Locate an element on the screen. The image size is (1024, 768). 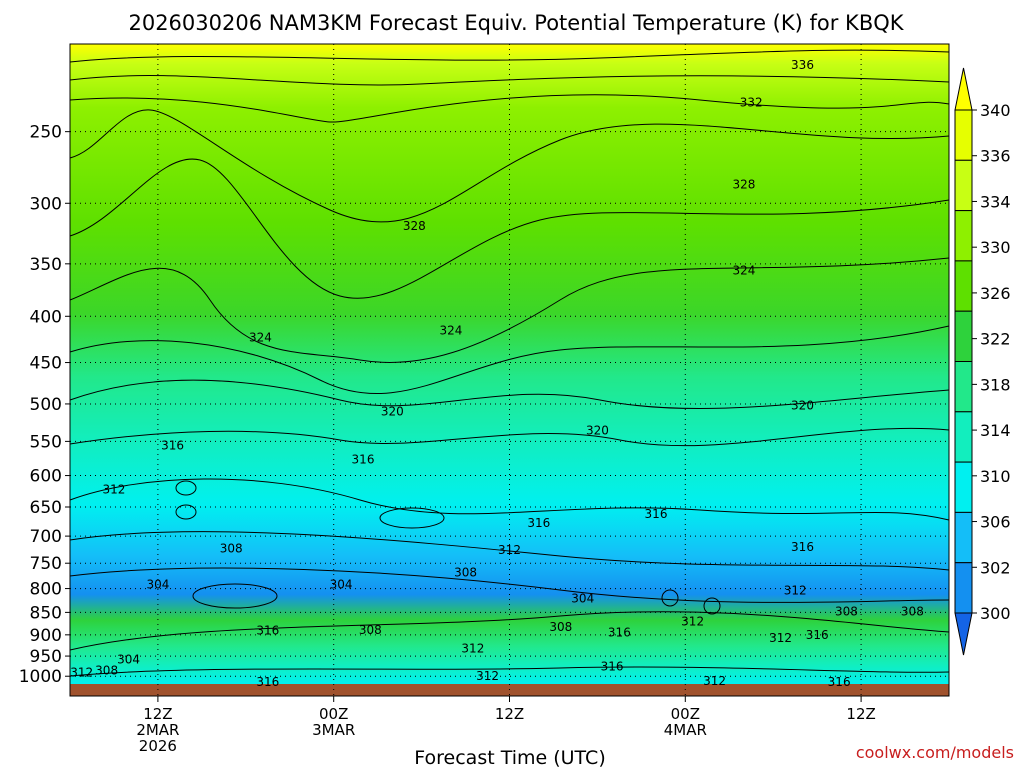
colorbar-label: 340 is located at coordinates (995, 110).